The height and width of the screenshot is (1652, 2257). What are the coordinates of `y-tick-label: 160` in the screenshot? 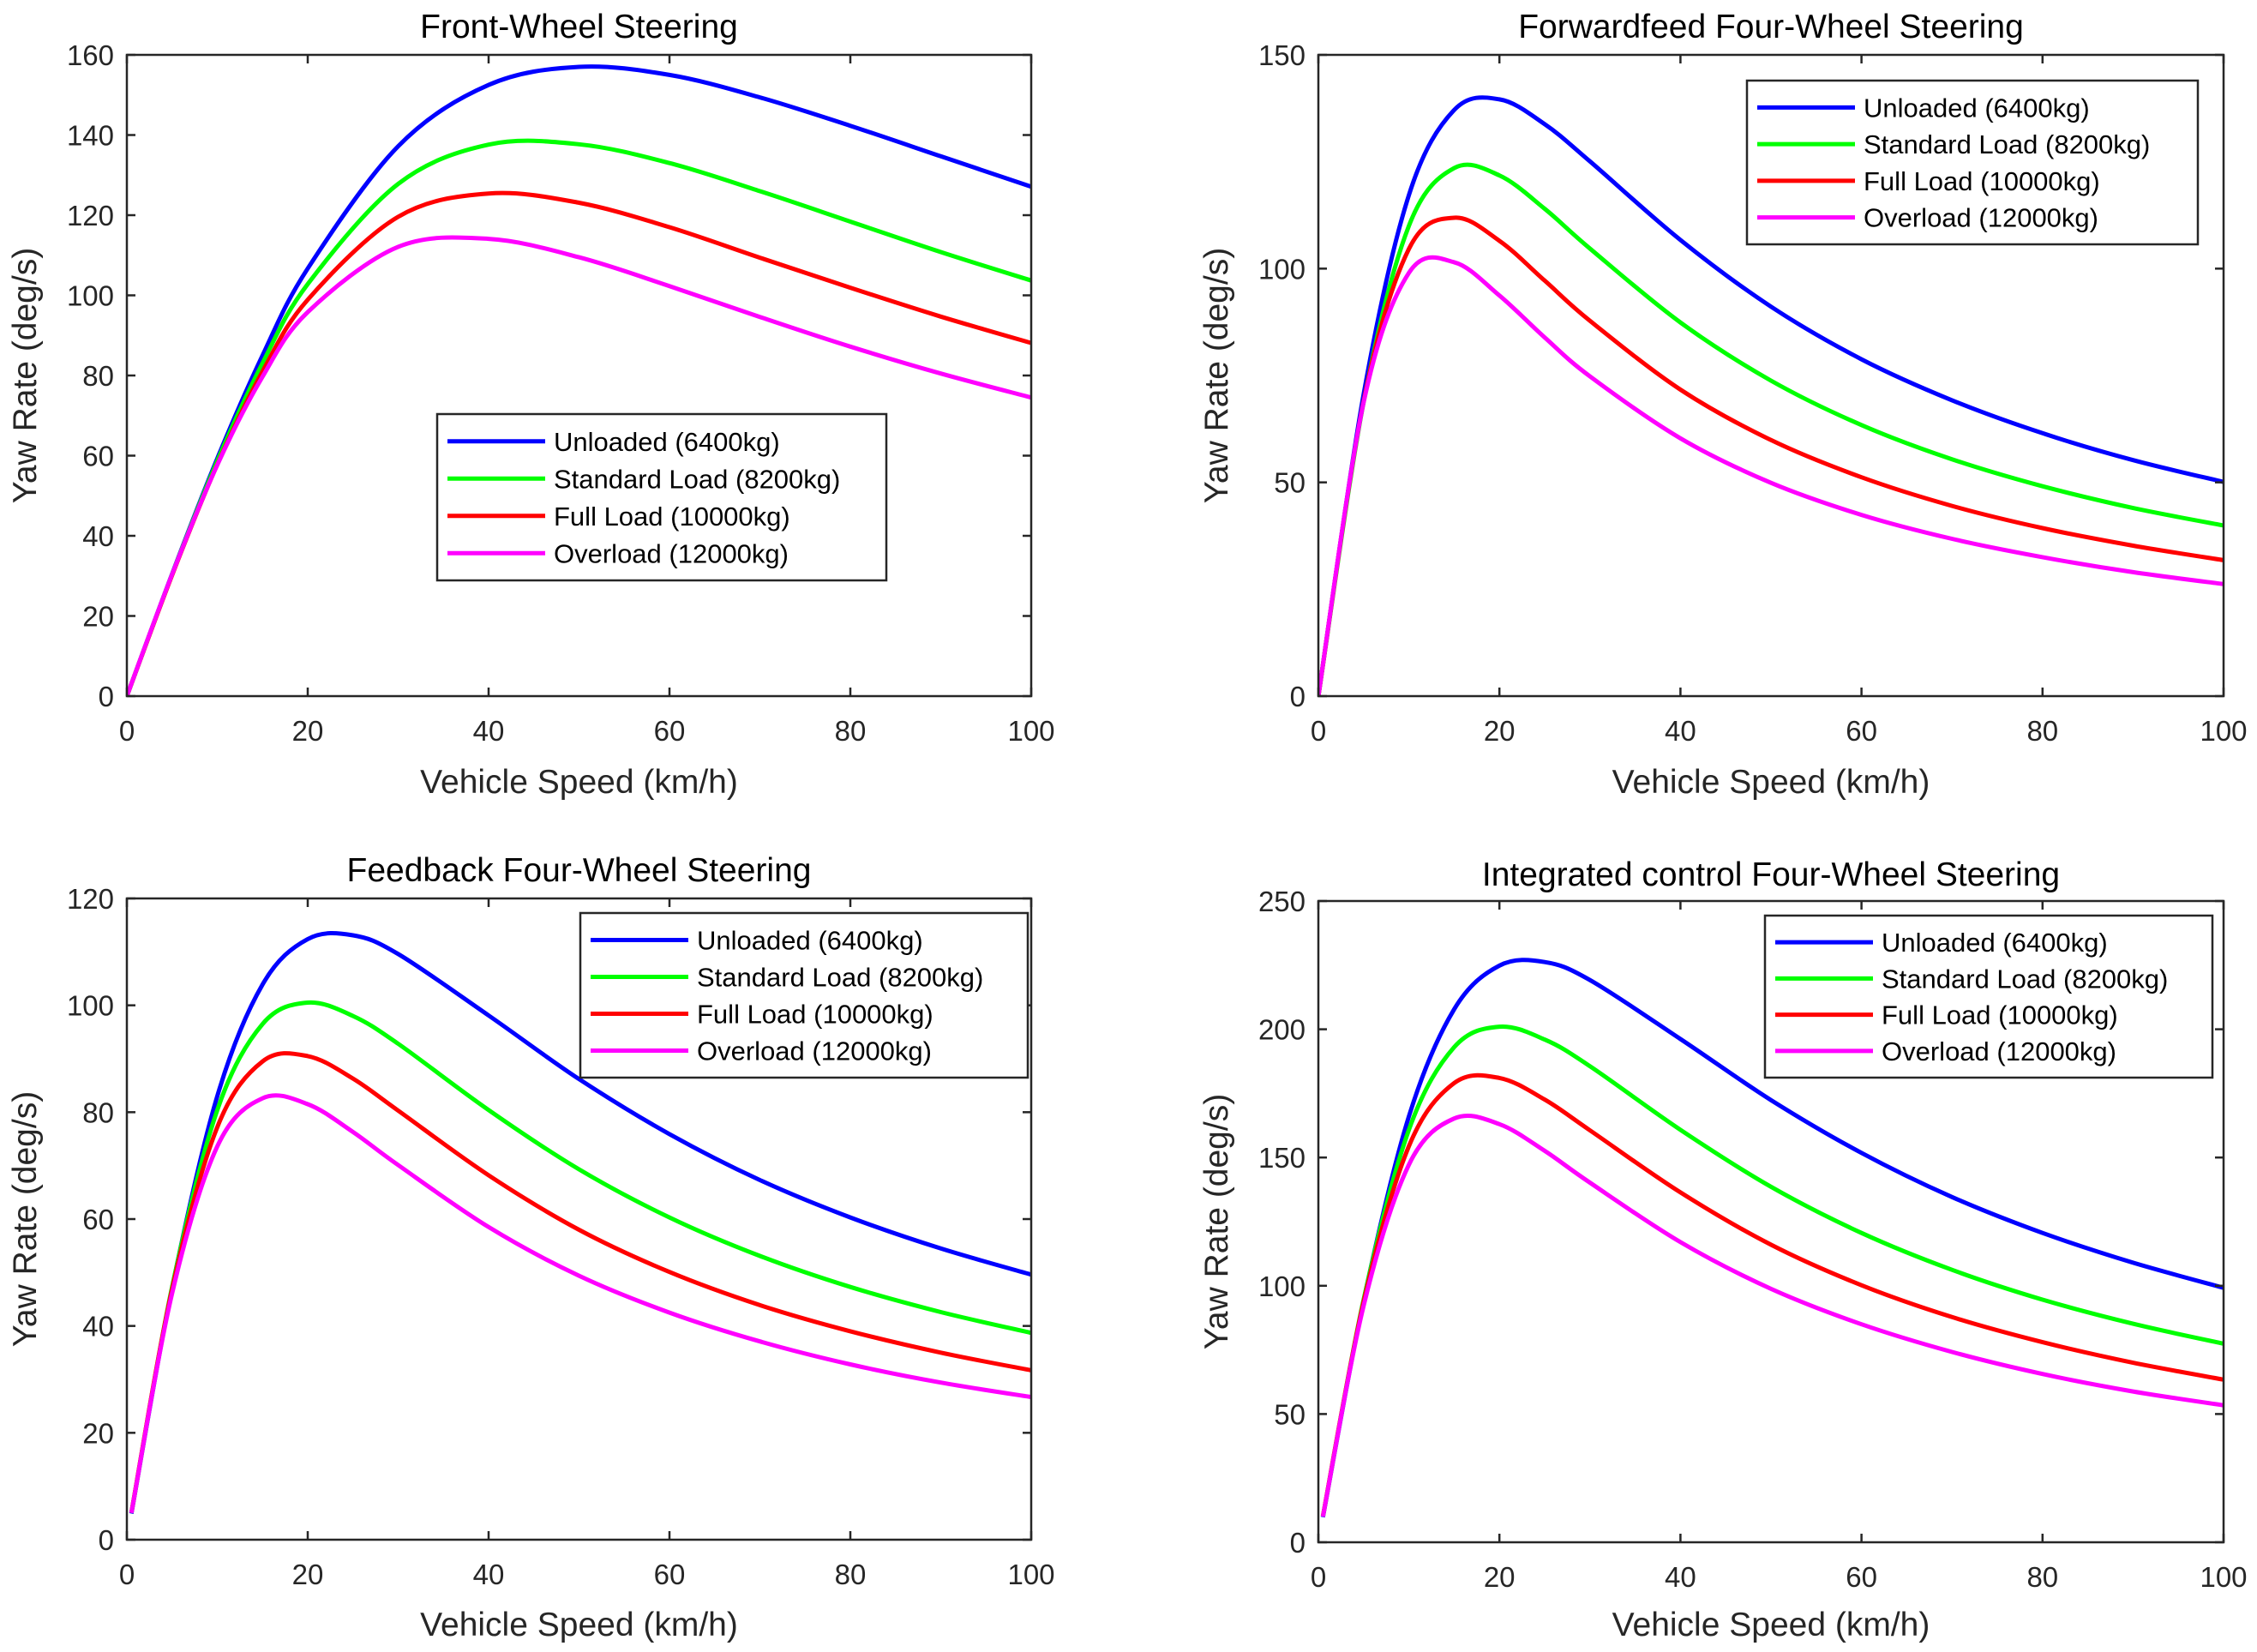 It's located at (91, 55).